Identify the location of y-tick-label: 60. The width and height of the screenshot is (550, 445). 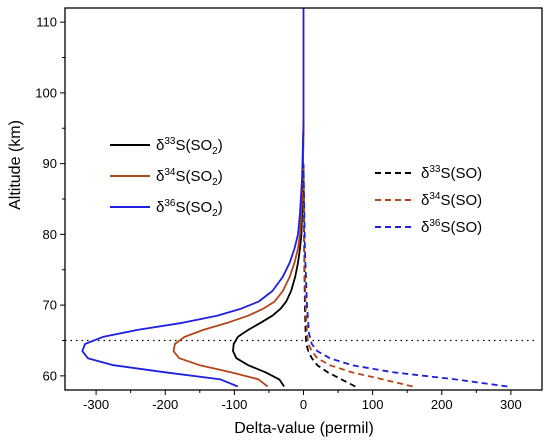
(50, 375).